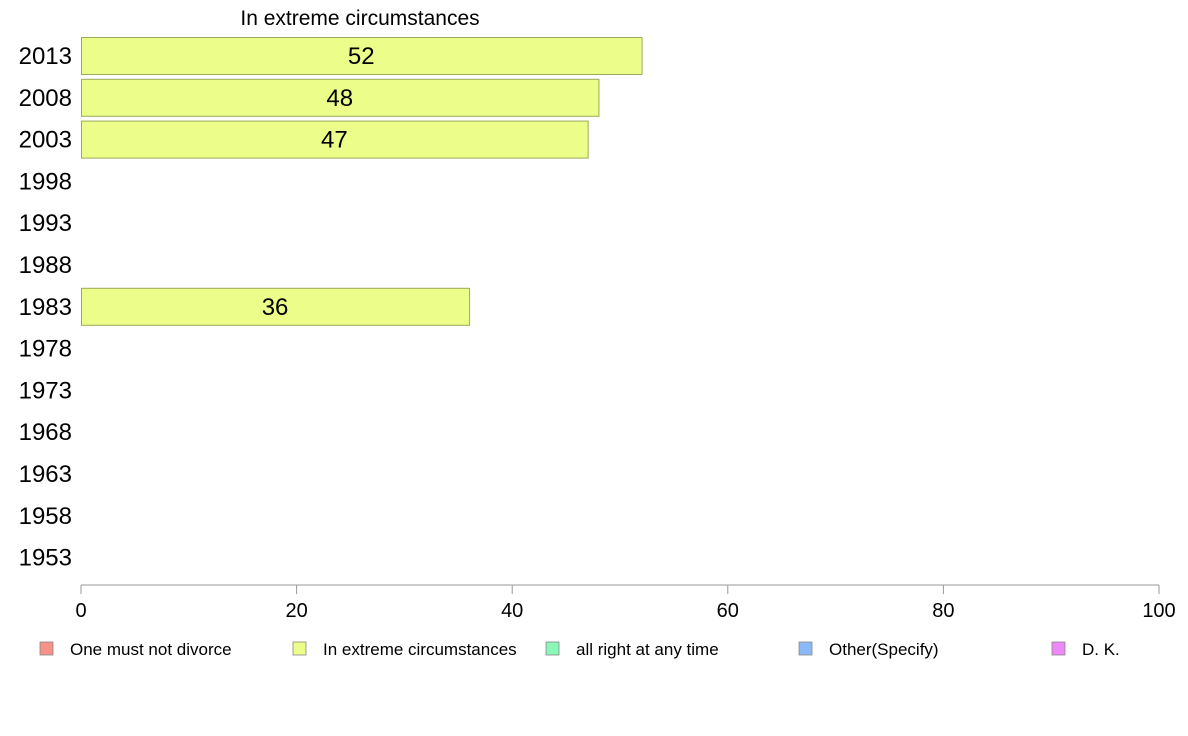  I want to click on bar-2008, so click(340, 97).